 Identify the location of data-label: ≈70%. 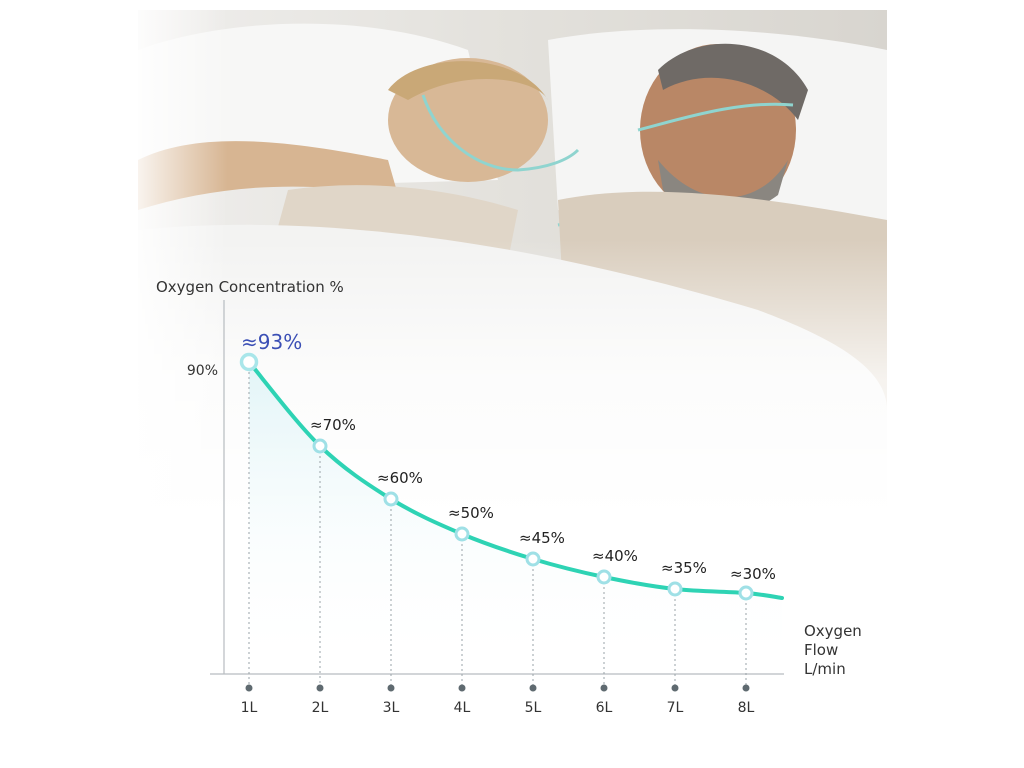
(333, 425).